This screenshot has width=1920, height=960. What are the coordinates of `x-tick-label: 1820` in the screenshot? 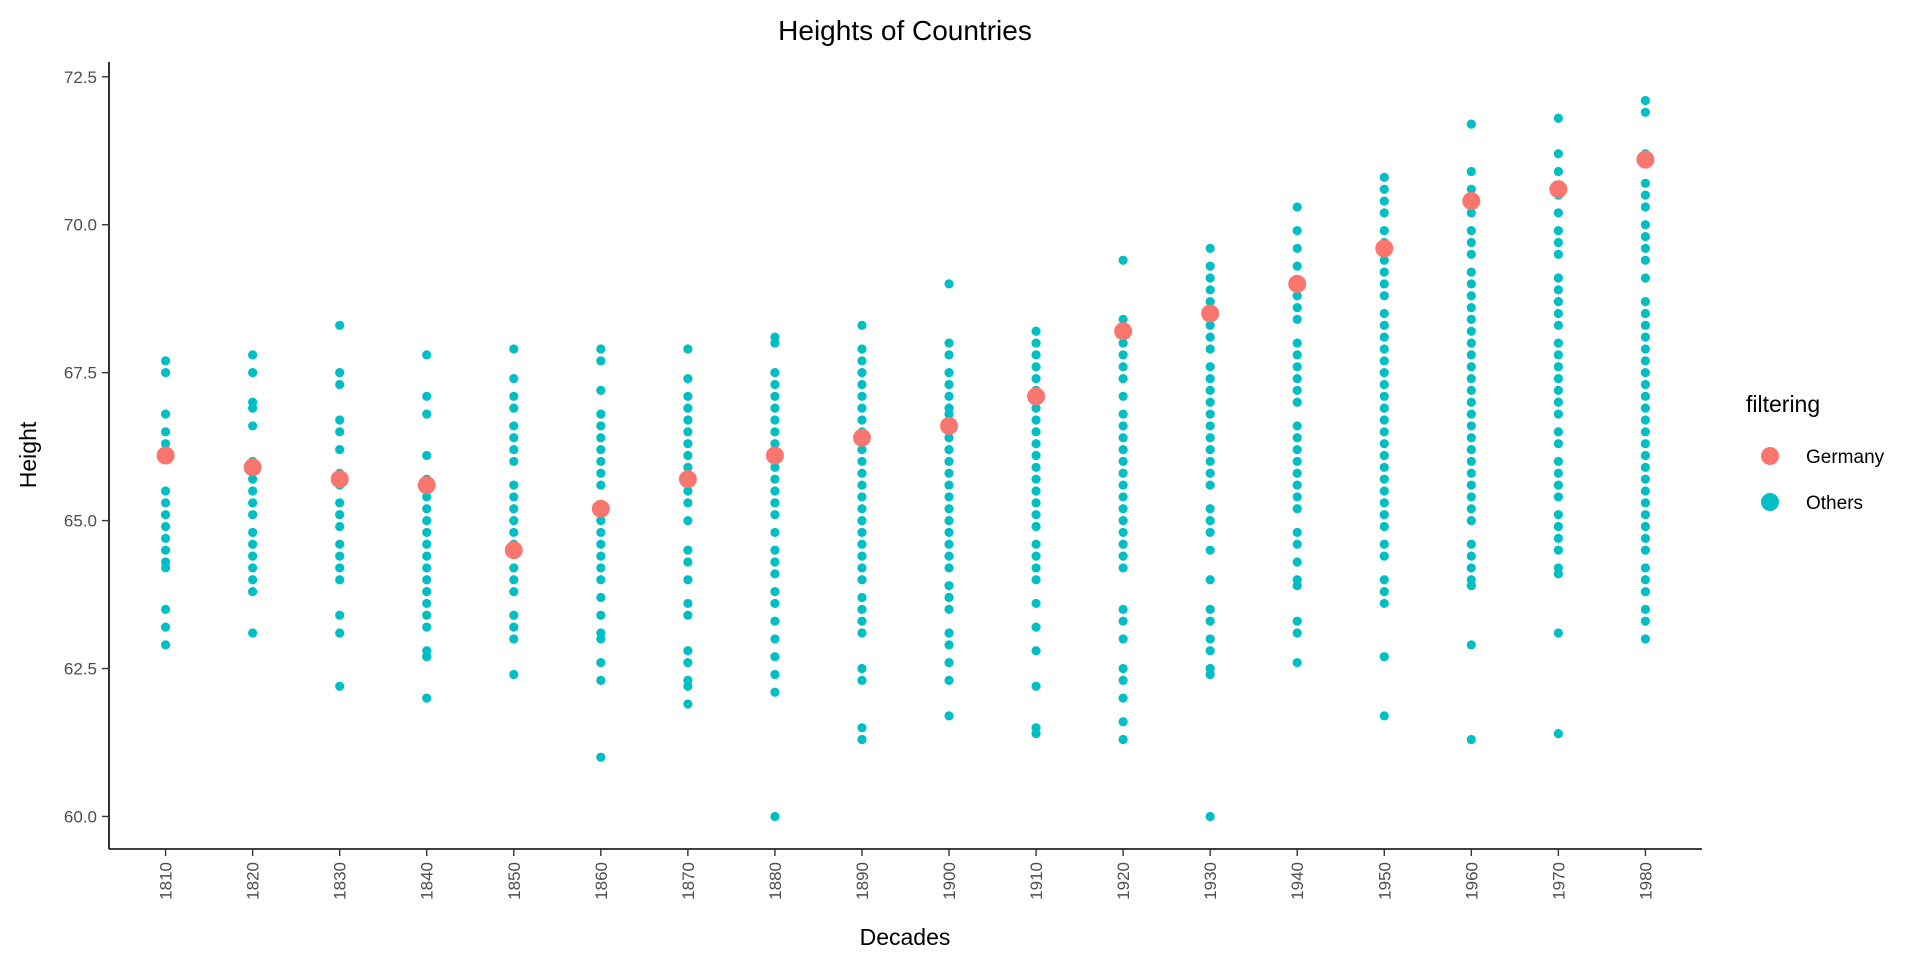 It's located at (253, 881).